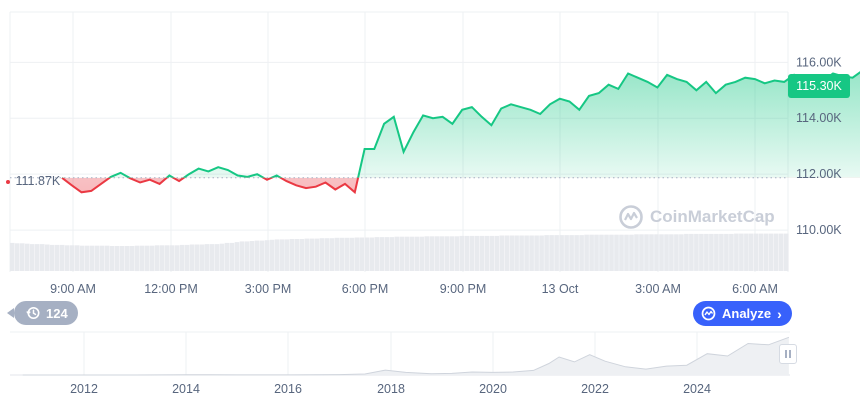  Describe the element at coordinates (463, 289) in the screenshot. I see `x-tick-label: 9:00 PM` at that location.